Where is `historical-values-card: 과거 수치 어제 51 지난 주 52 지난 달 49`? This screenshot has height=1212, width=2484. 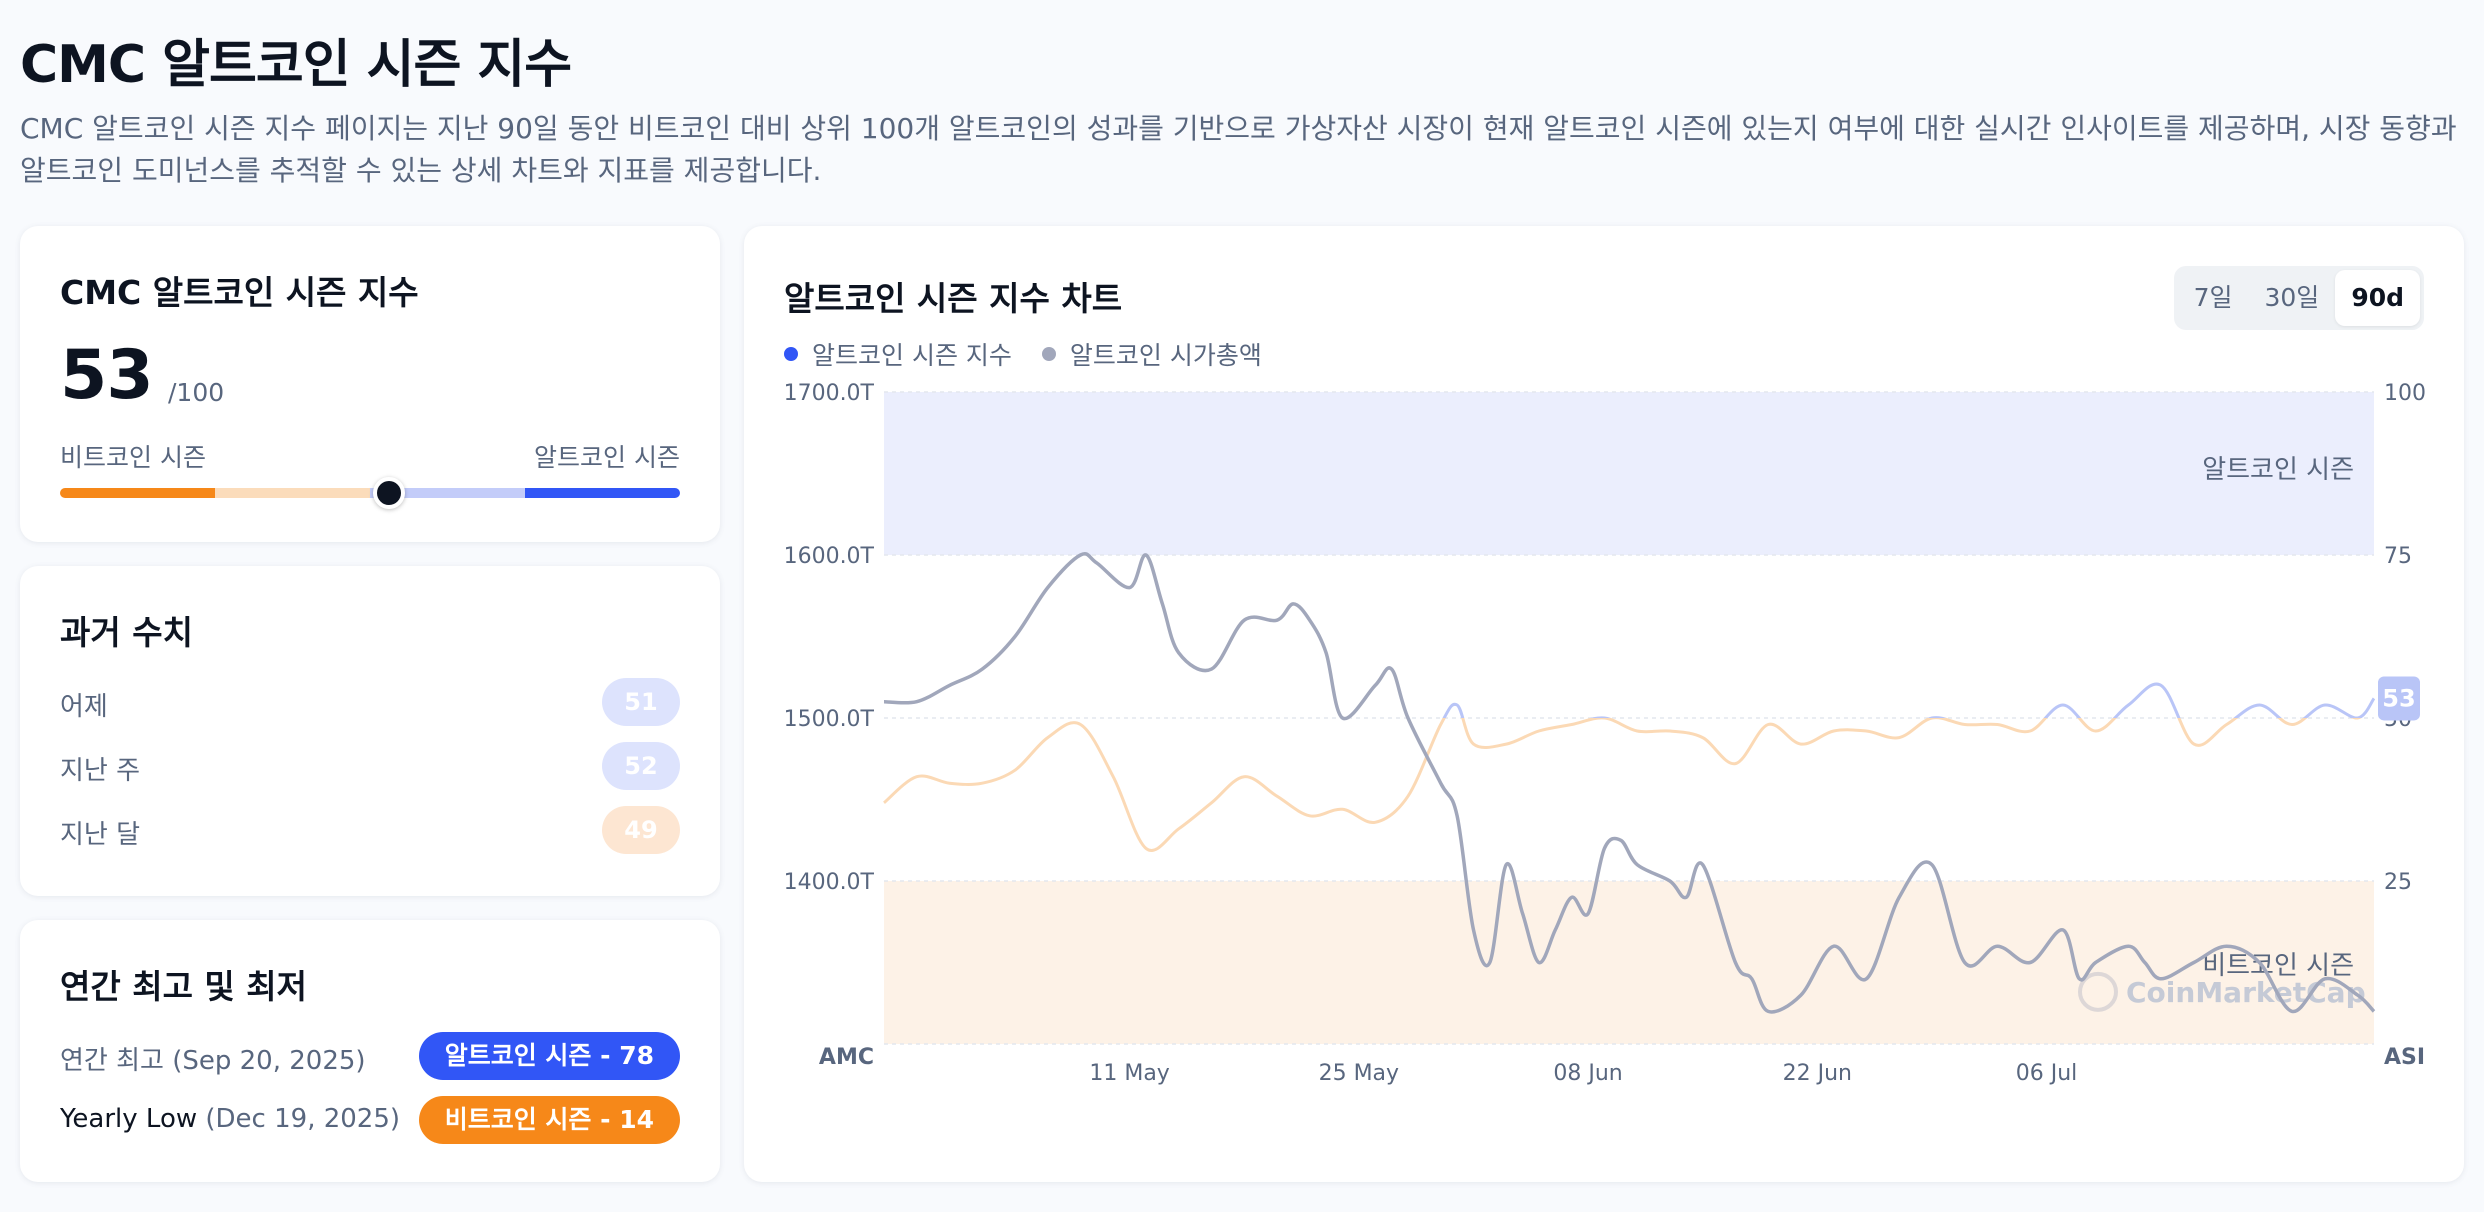
historical-values-card: 과거 수치 어제 51 지난 주 52 지난 달 49 is located at coordinates (370, 731).